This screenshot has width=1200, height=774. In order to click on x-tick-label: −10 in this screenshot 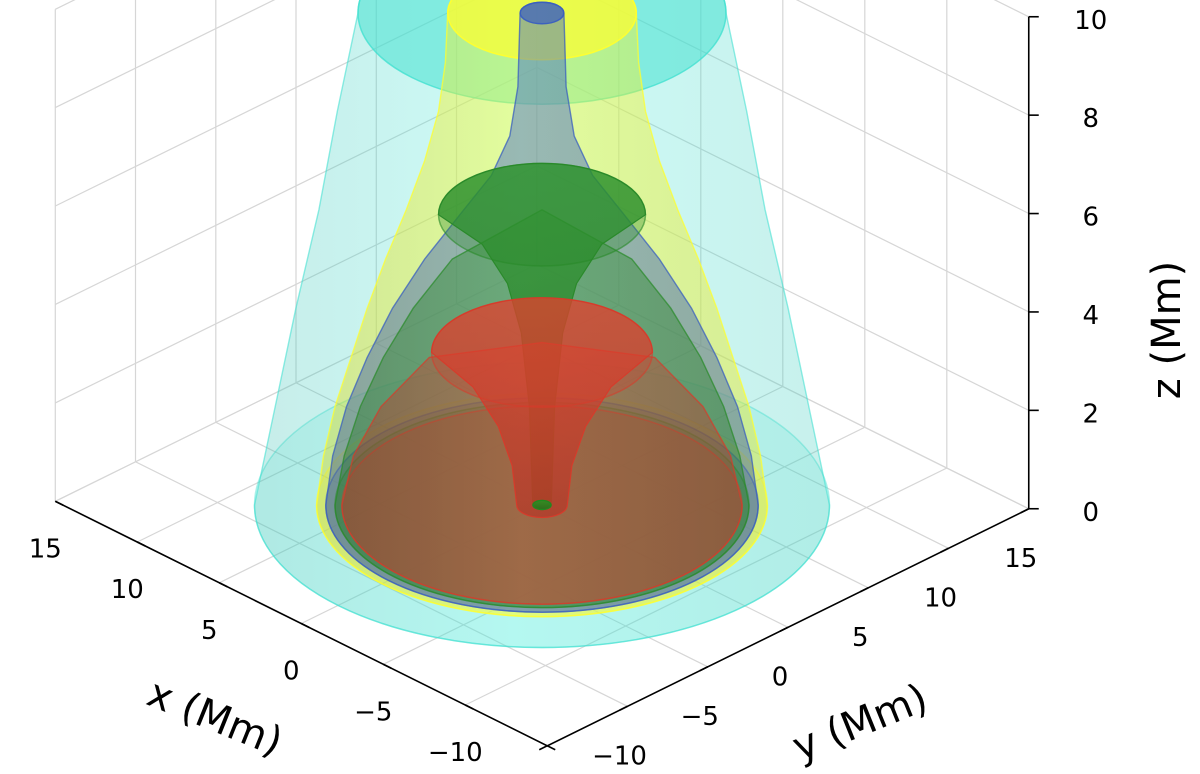, I will do `click(455, 753)`.